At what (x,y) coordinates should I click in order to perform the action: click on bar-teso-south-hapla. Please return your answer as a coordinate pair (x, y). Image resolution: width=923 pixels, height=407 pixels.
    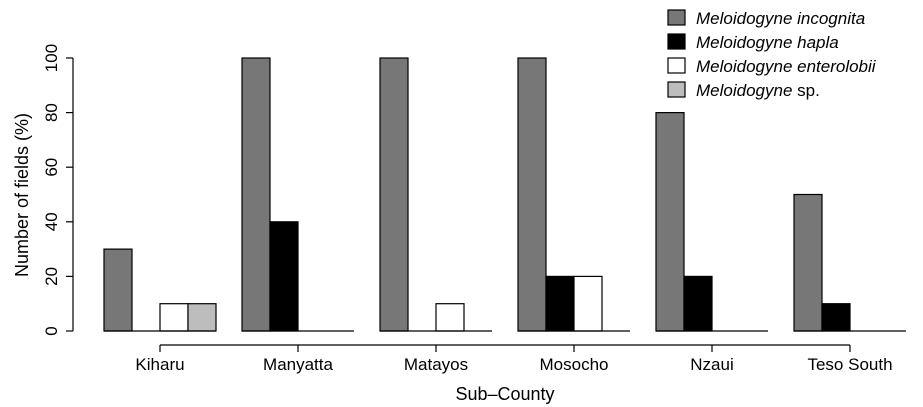
    Looking at the image, I should click on (836, 317).